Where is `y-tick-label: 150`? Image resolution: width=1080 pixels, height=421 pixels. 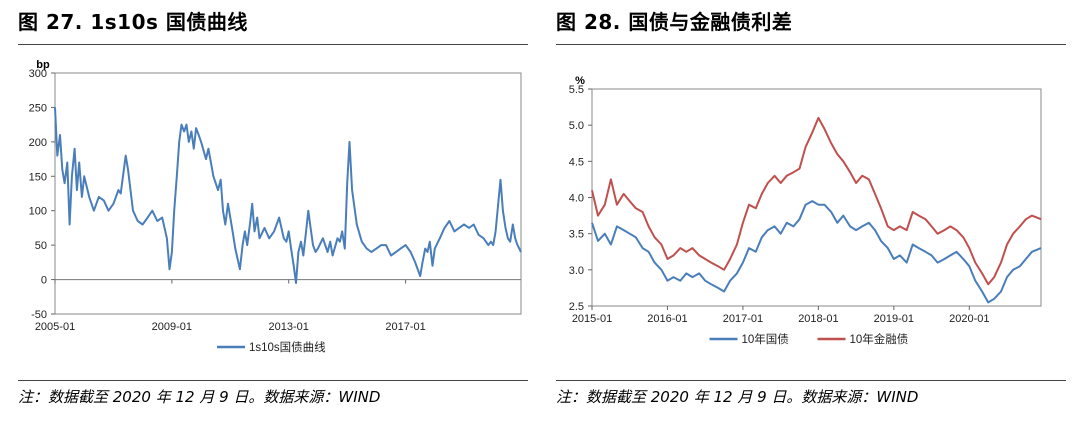 y-tick-label: 150 is located at coordinates (38, 177).